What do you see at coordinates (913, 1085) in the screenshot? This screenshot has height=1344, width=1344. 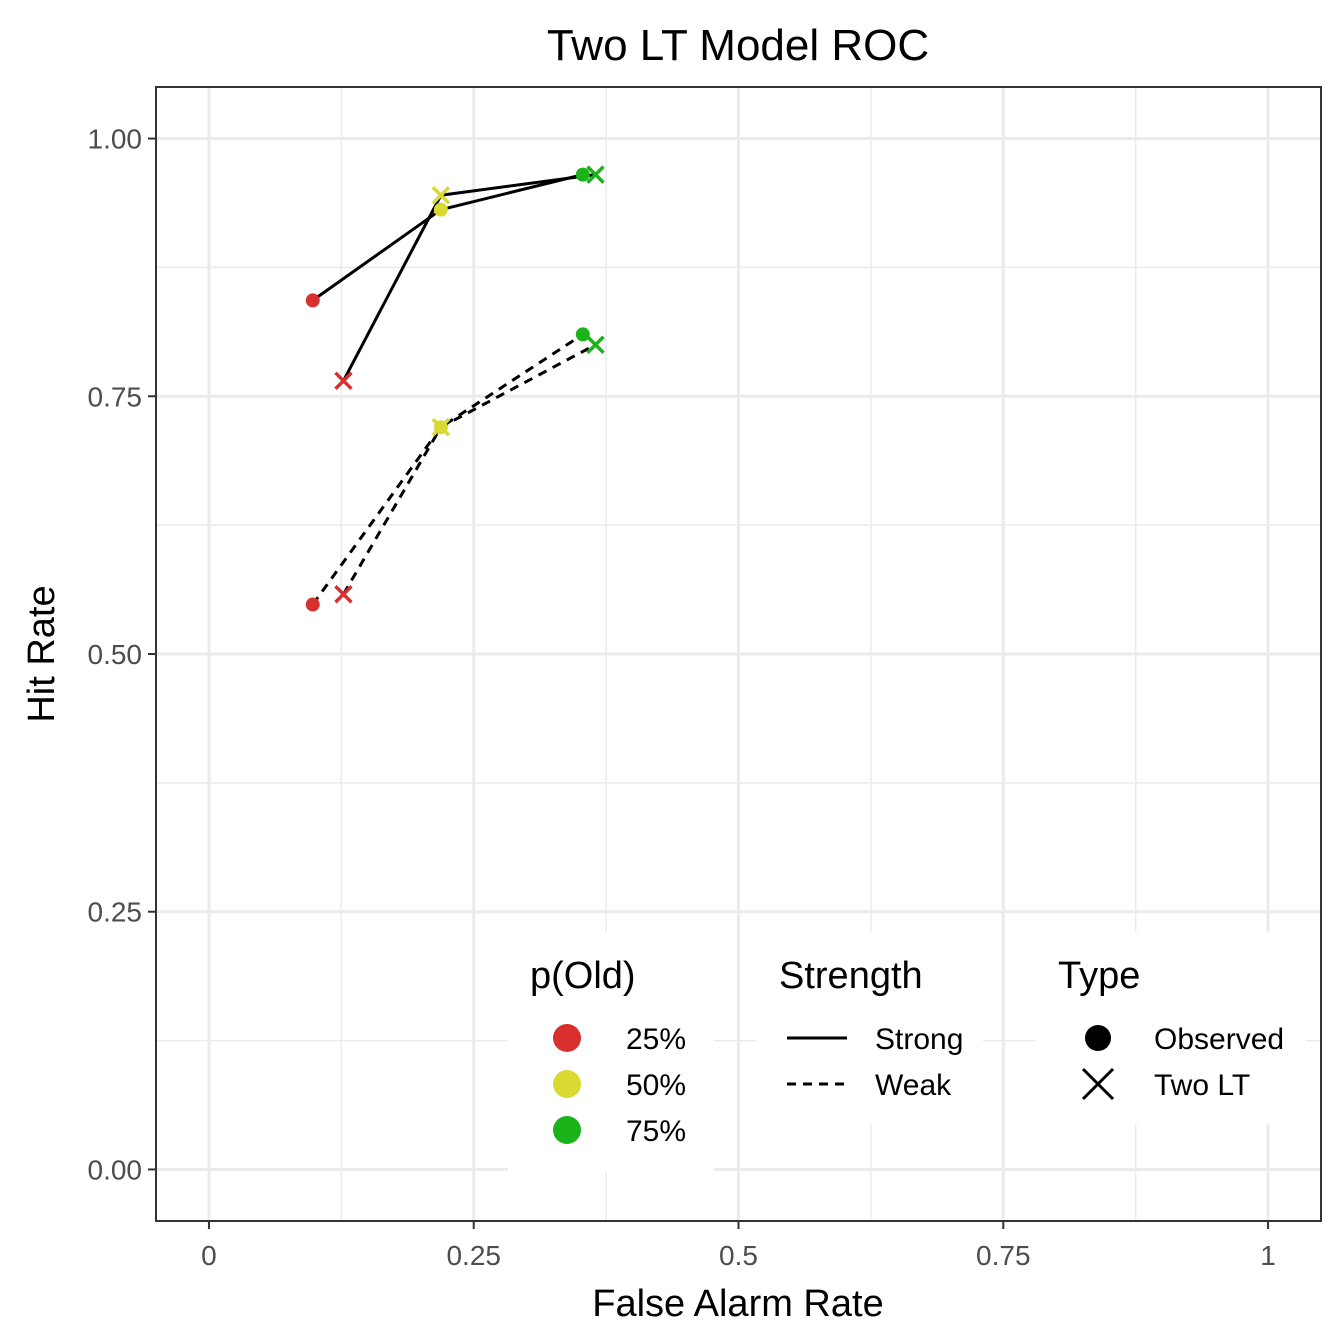 I see `legend-label: Weak` at bounding box center [913, 1085].